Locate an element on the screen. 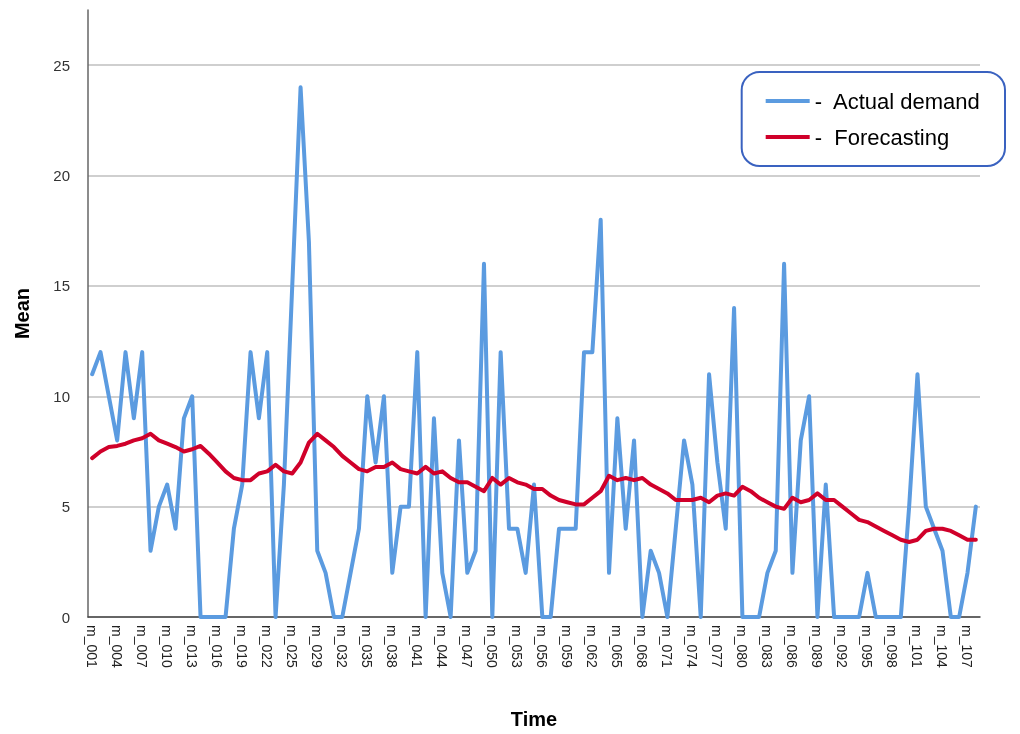  x-tick-label: m_029 is located at coordinates (317, 647).